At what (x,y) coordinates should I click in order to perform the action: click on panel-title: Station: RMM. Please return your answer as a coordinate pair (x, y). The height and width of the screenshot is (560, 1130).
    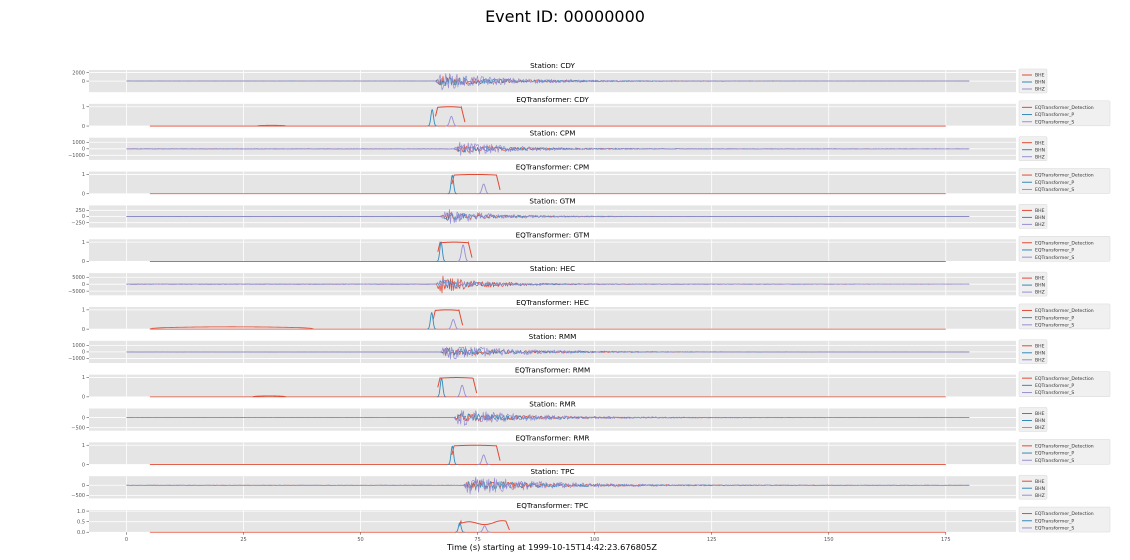
    Looking at the image, I should click on (553, 336).